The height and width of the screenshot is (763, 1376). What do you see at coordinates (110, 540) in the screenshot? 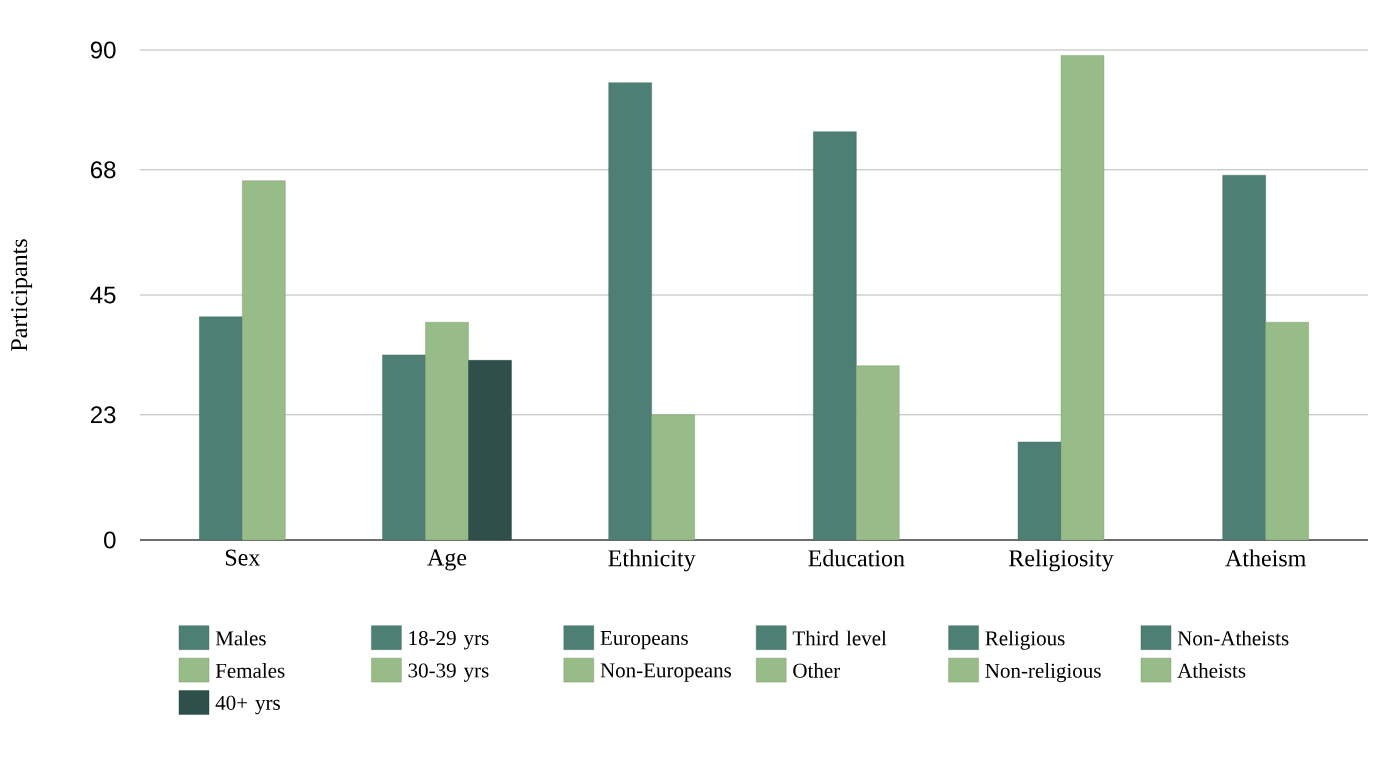
I see `y-tick-label: 0` at bounding box center [110, 540].